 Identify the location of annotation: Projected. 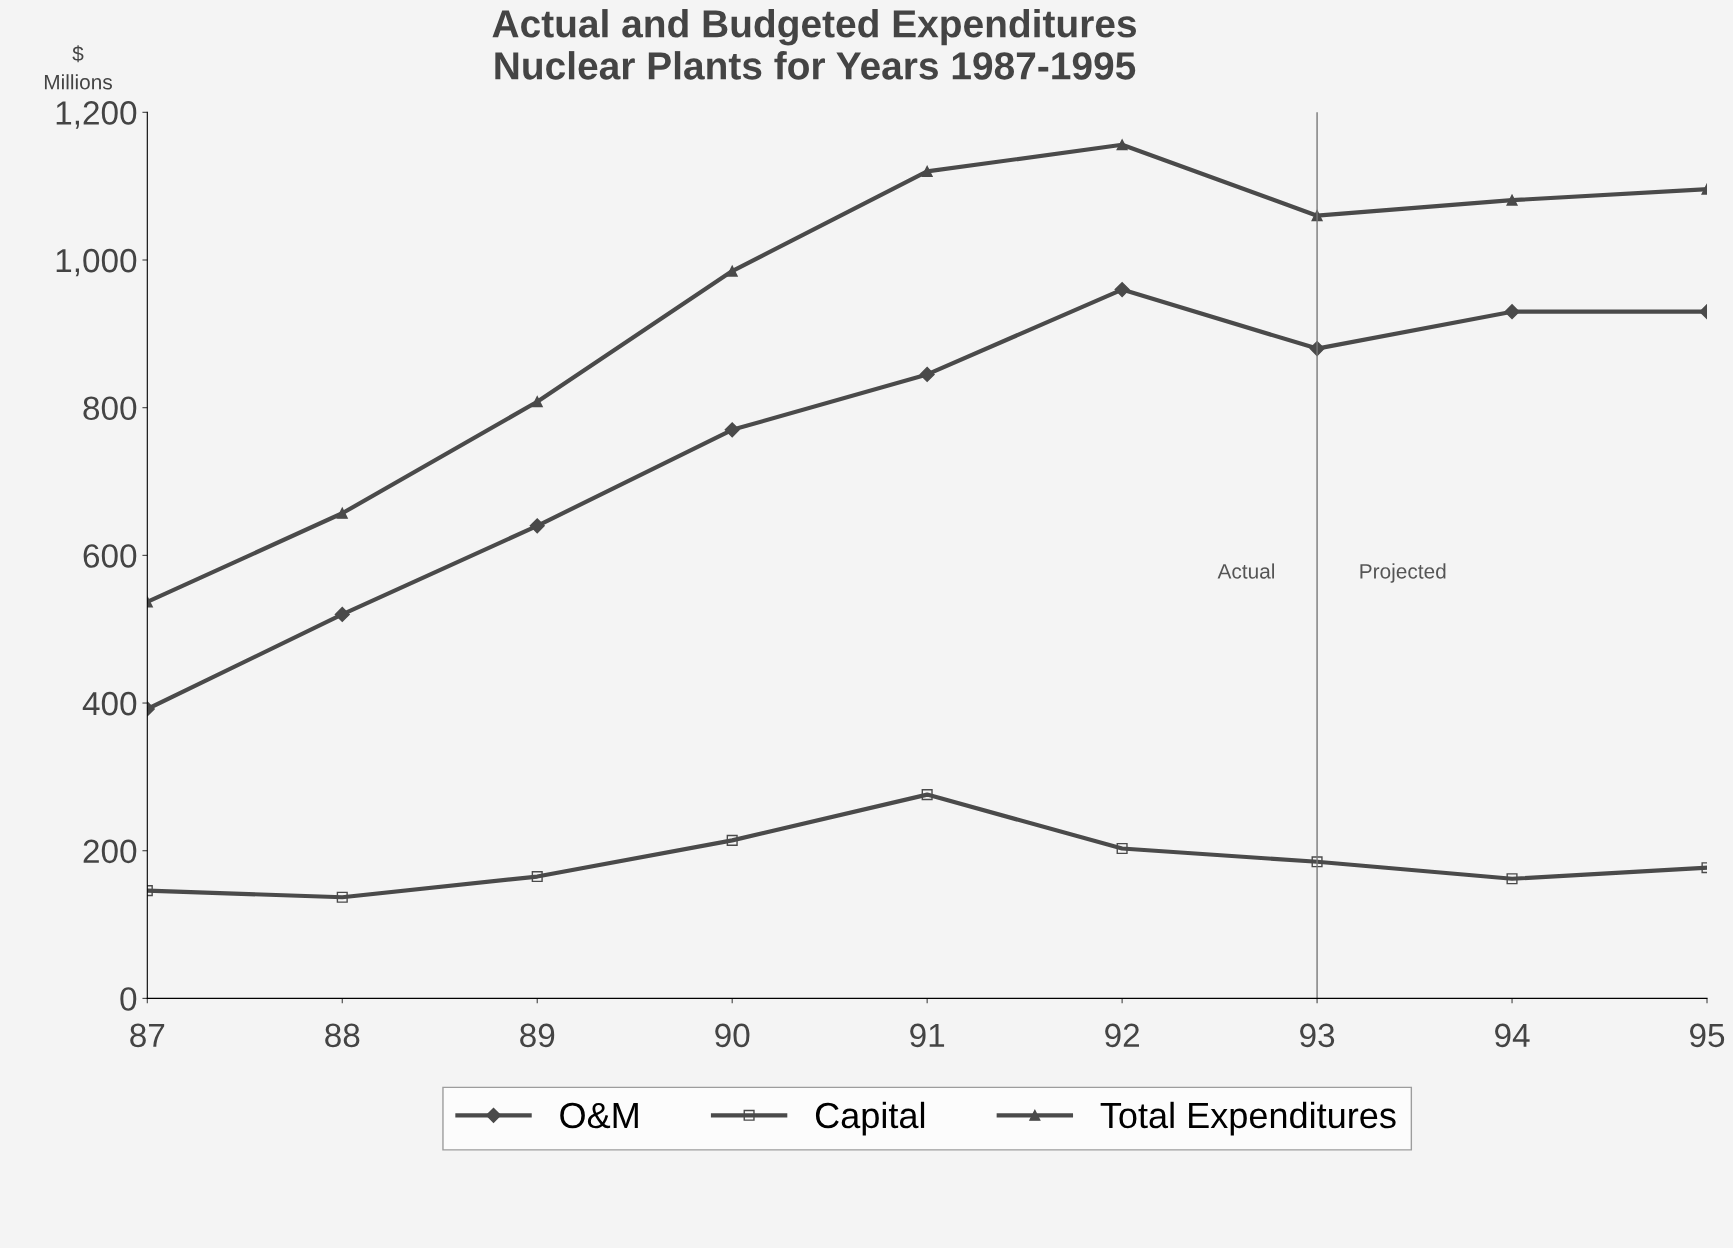
(1403, 573).